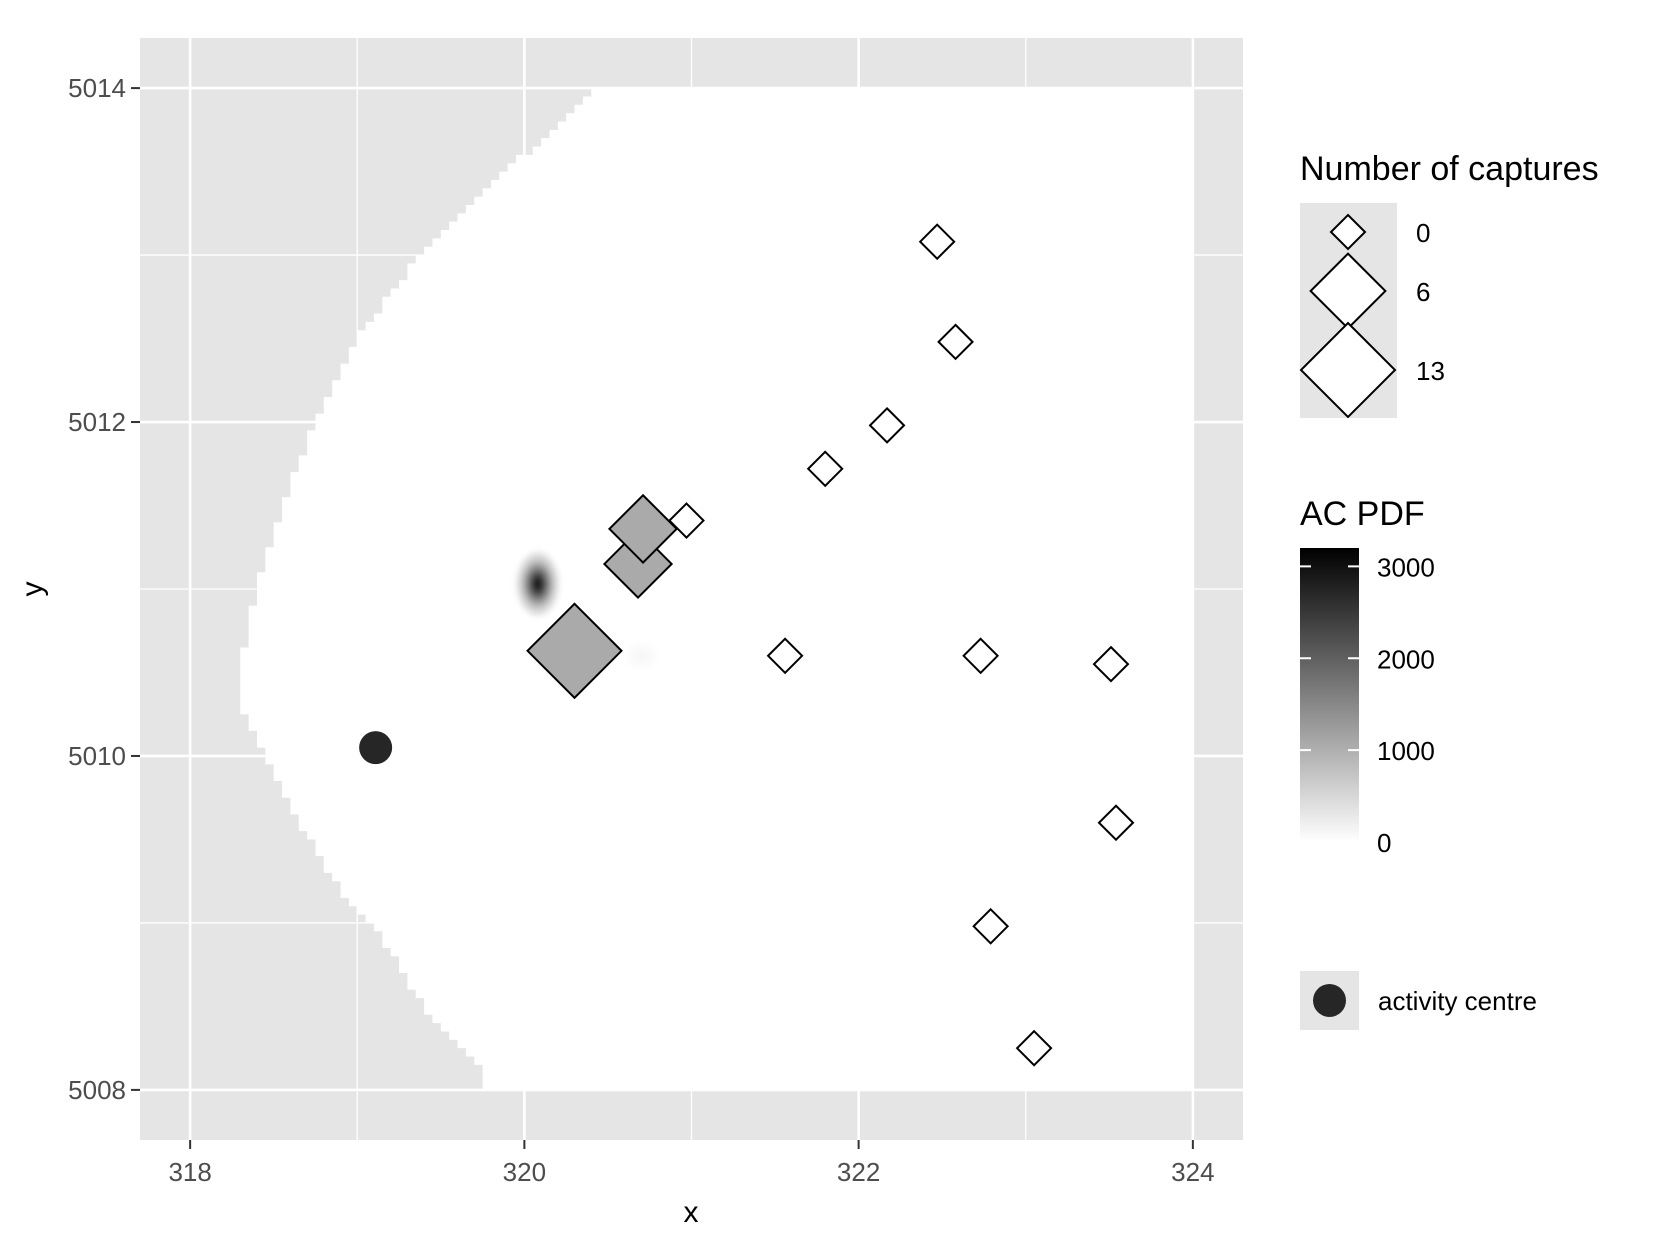 The height and width of the screenshot is (1258, 1661). I want to click on legend-pdf-colorbar, so click(1329, 695).